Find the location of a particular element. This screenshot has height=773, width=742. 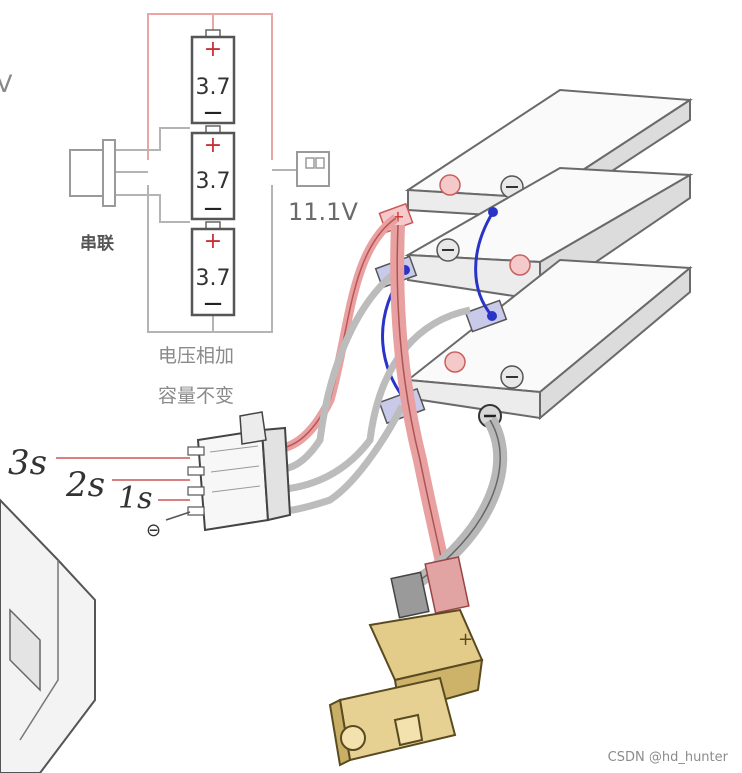

pack-top-positive-tab is located at coordinates (450, 185).